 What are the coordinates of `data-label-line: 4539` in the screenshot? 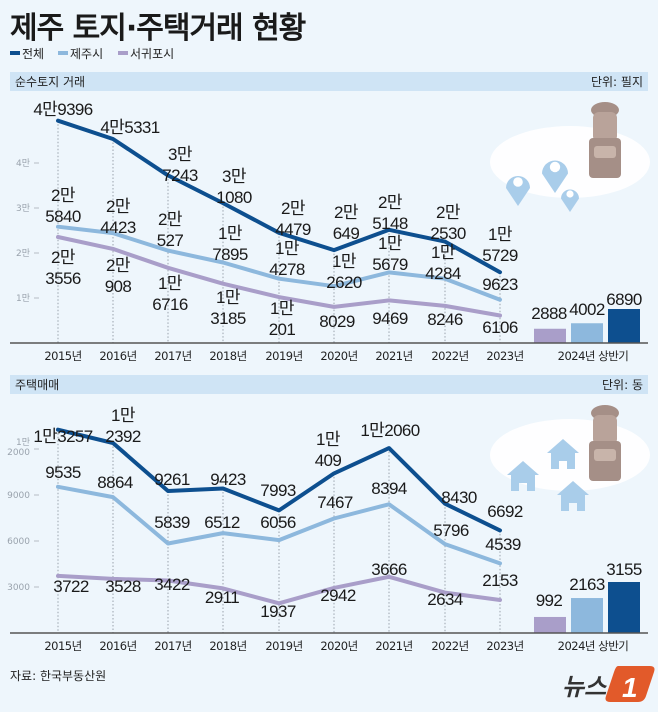 It's located at (503, 544).